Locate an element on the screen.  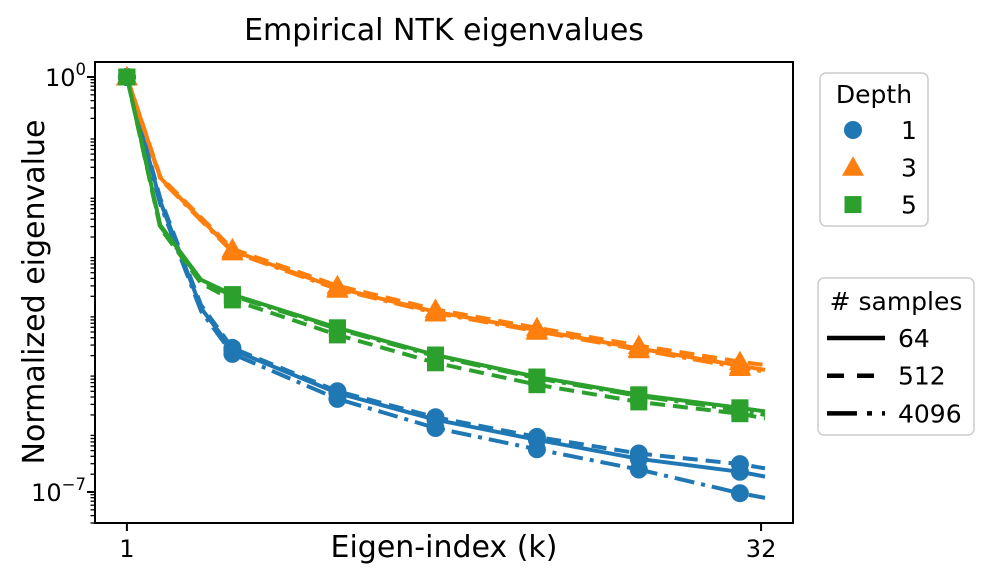
chart-title: Empirical NTK eigenvalues is located at coordinates (444, 30).